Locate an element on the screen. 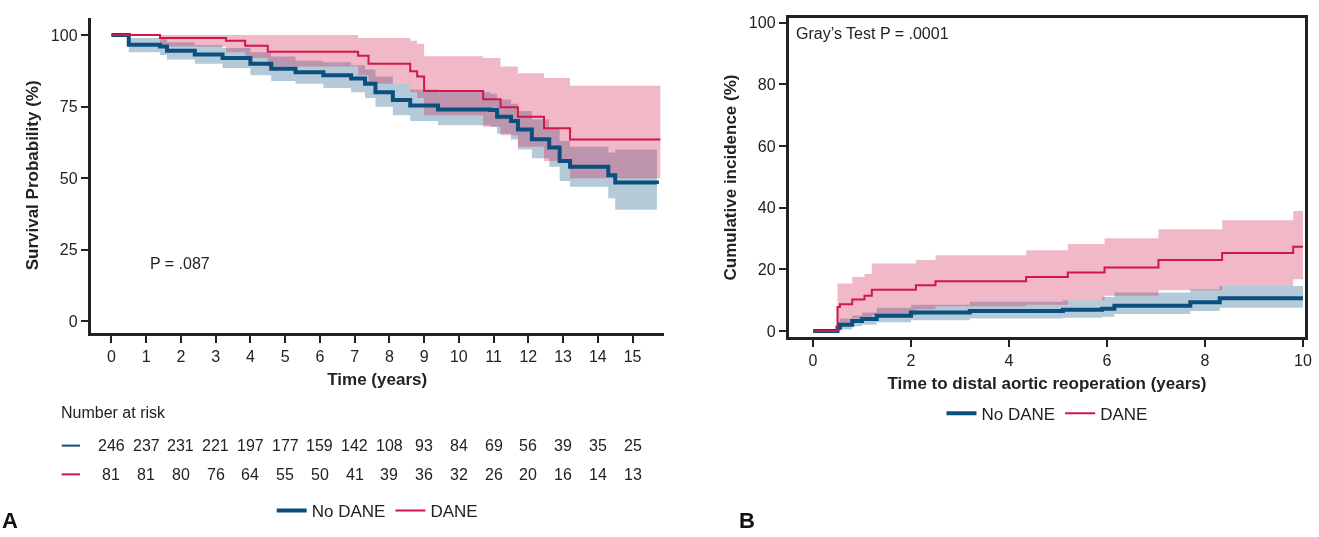  text: Number at risk is located at coordinates (114, 412).